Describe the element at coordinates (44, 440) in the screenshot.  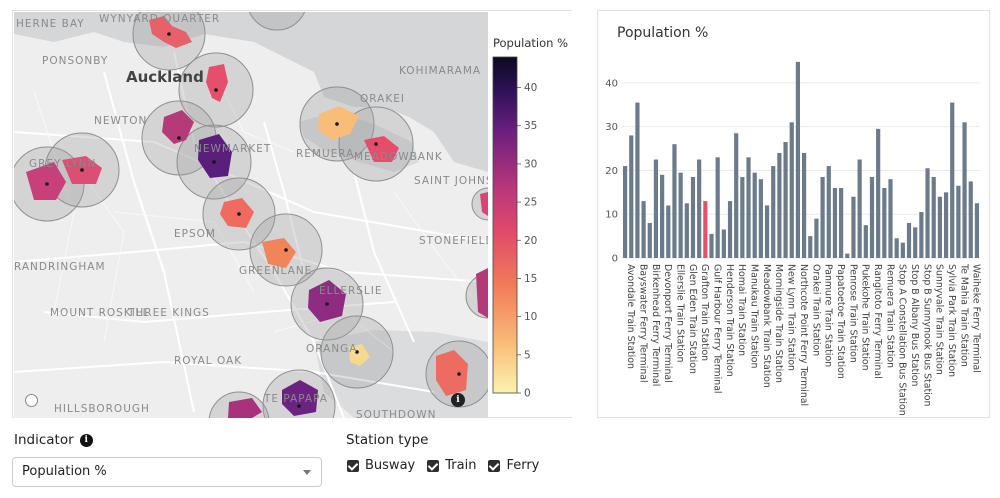
I see `indicator-label-text: Indicator` at that location.